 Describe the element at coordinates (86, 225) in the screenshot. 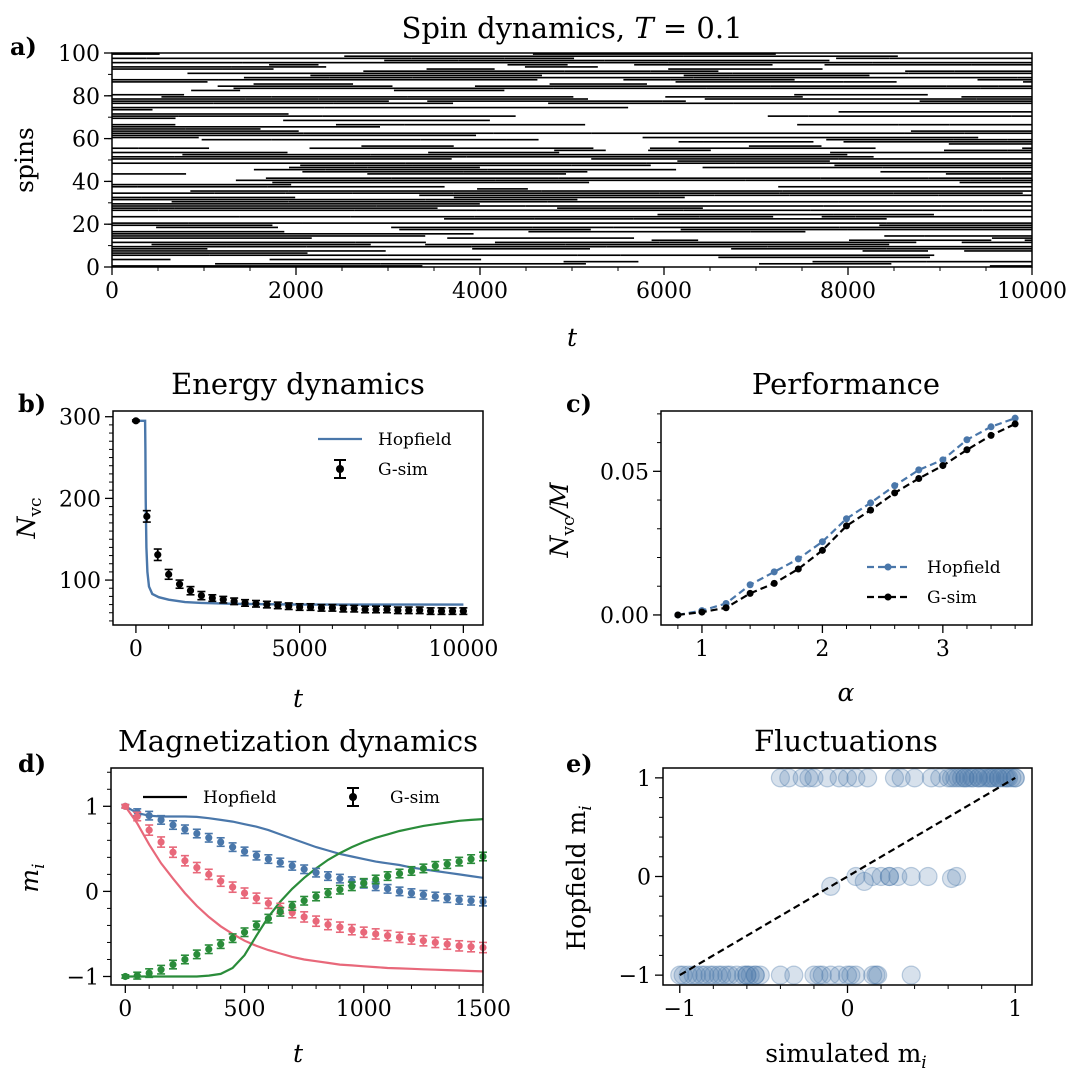

I see `panel-a-ytick-label: 20` at that location.